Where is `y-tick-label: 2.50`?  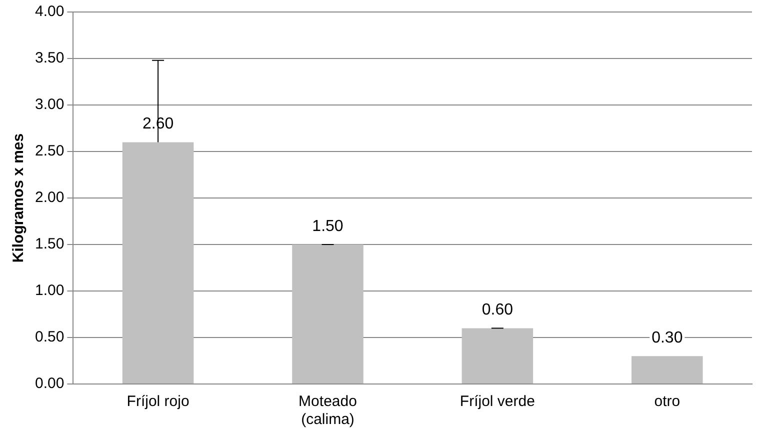
y-tick-label: 2.50 is located at coordinates (49, 151).